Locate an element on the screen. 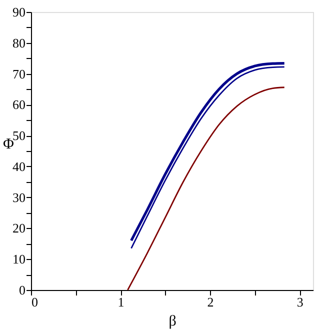 This screenshot has height=332, width=332. x-tick-label: 1 is located at coordinates (121, 302).